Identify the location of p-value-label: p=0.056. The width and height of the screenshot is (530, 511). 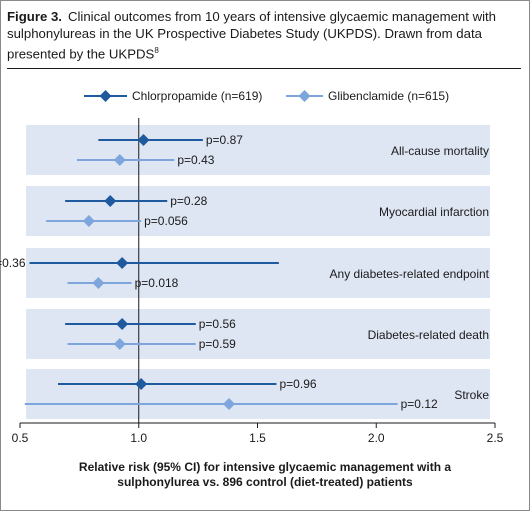
(166, 221).